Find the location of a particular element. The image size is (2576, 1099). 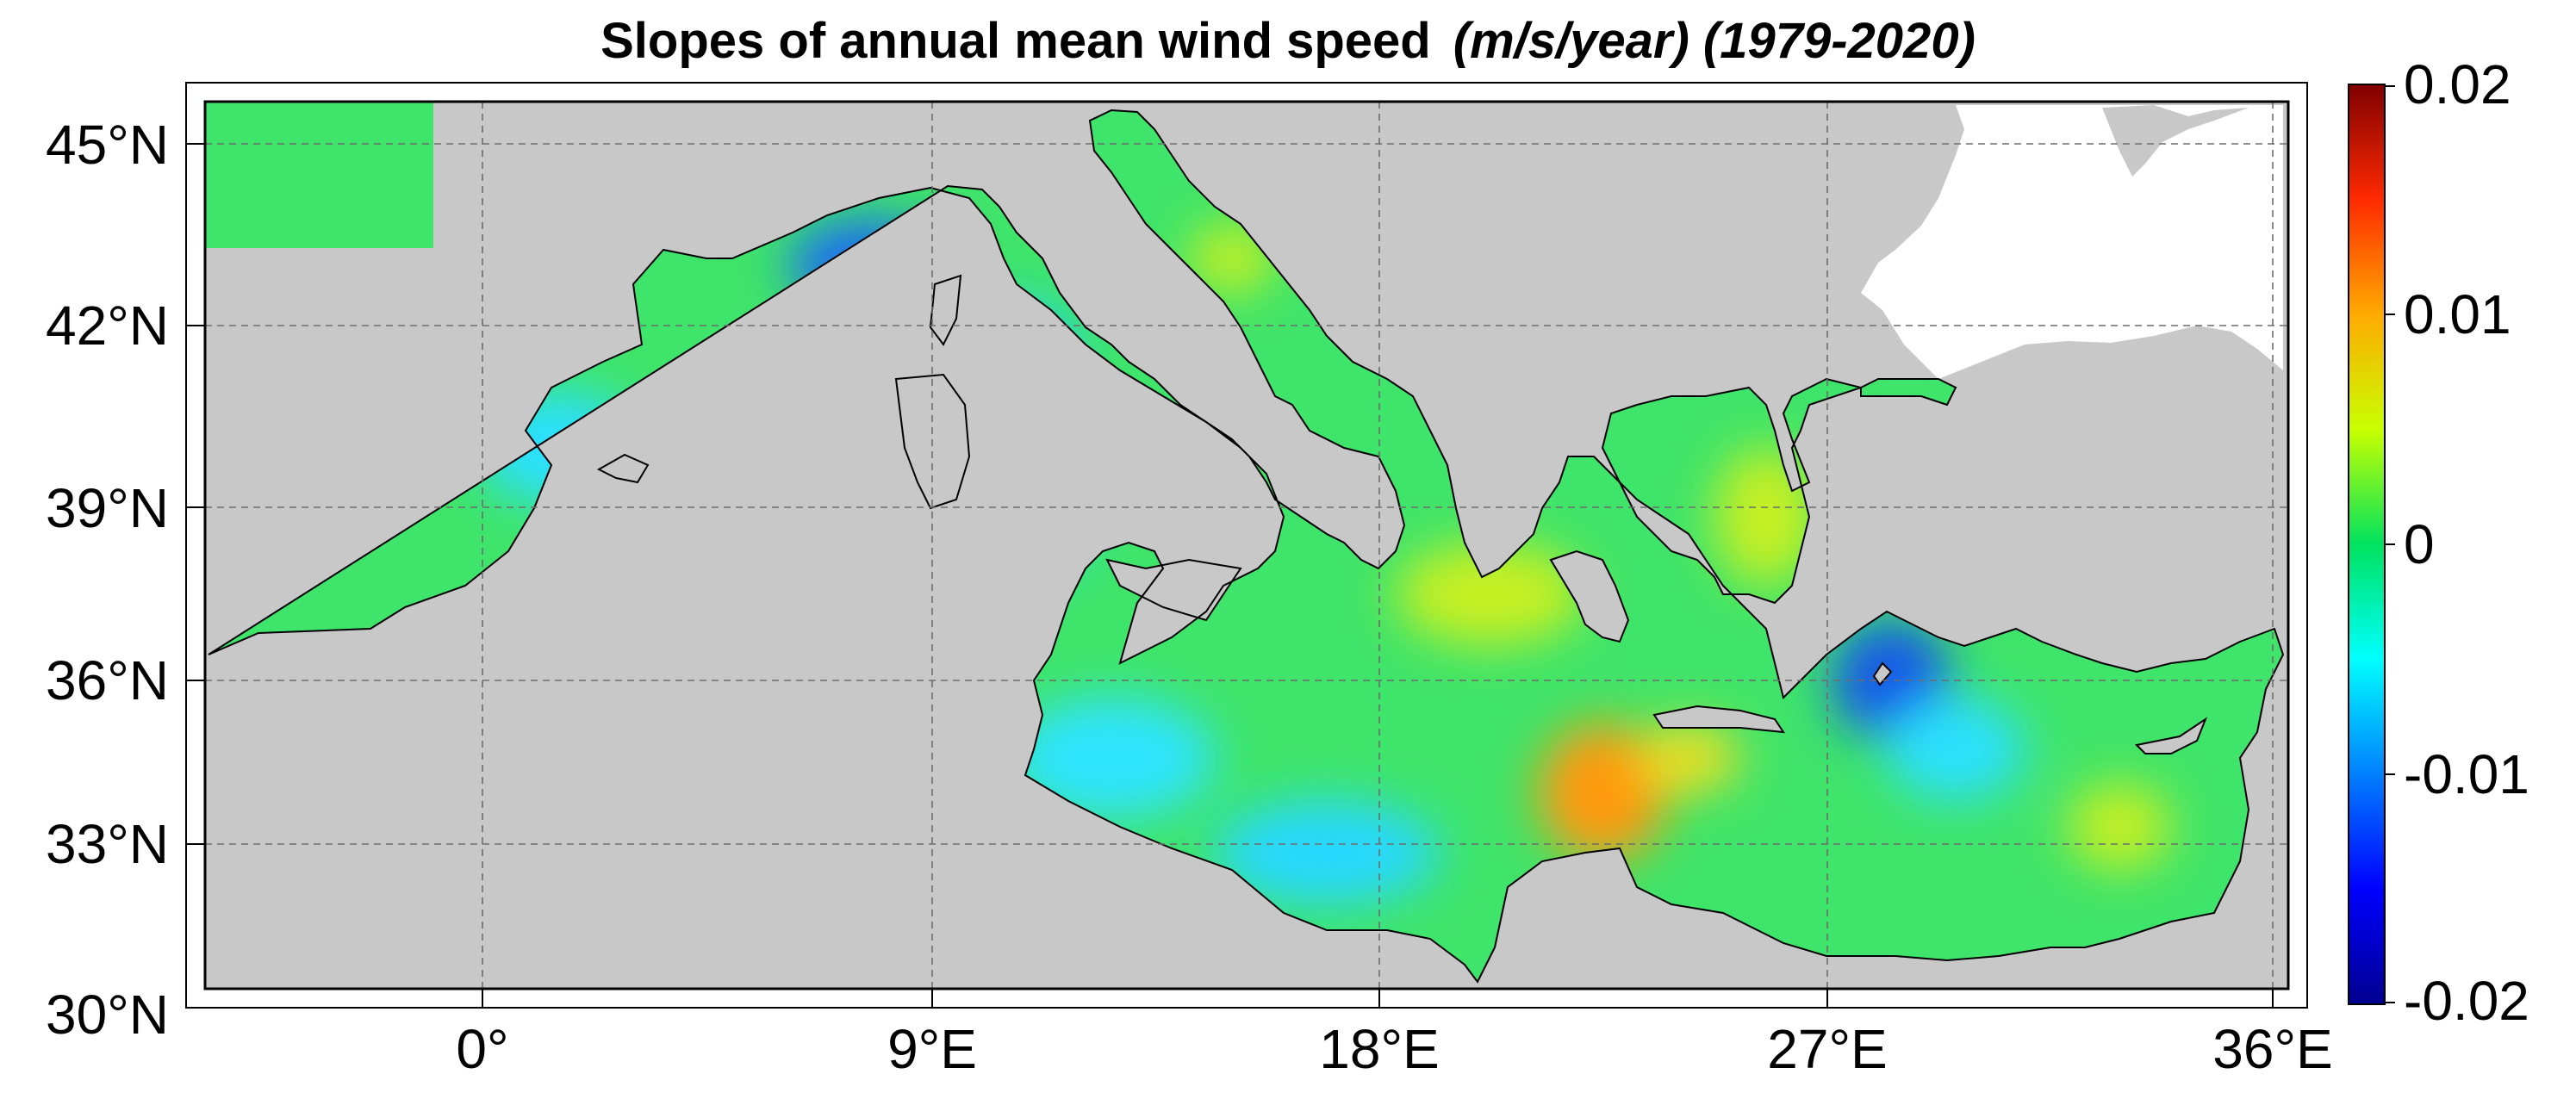

crete is located at coordinates (1719, 719).